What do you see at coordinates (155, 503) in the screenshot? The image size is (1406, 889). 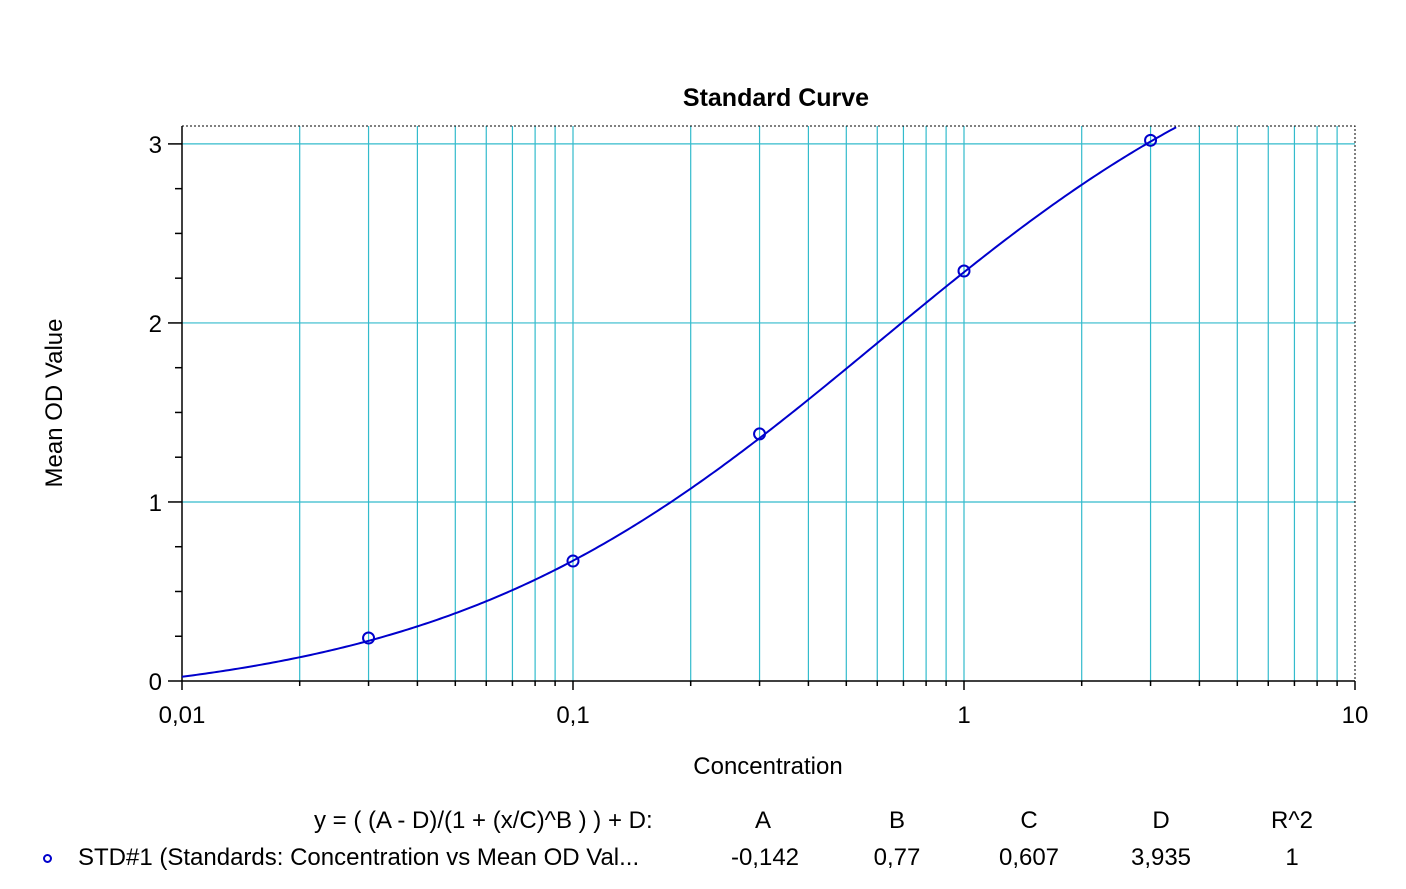 I see `y-tick-label: 1` at bounding box center [155, 503].